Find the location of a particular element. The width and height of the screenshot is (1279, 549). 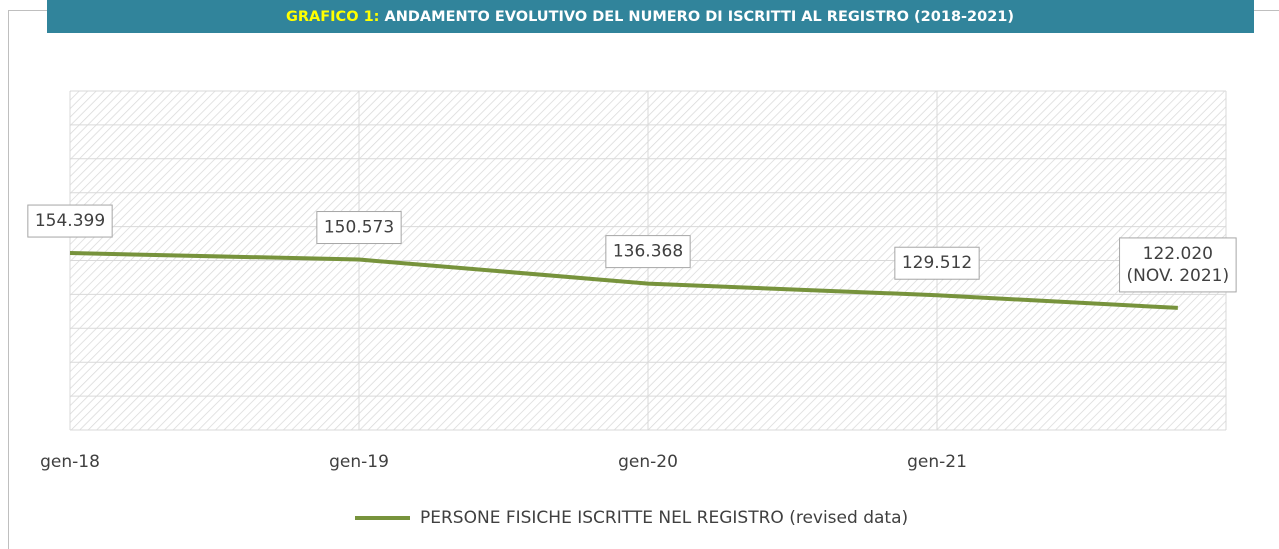

title-prefix: GRAFICO 1: is located at coordinates (333, 17).